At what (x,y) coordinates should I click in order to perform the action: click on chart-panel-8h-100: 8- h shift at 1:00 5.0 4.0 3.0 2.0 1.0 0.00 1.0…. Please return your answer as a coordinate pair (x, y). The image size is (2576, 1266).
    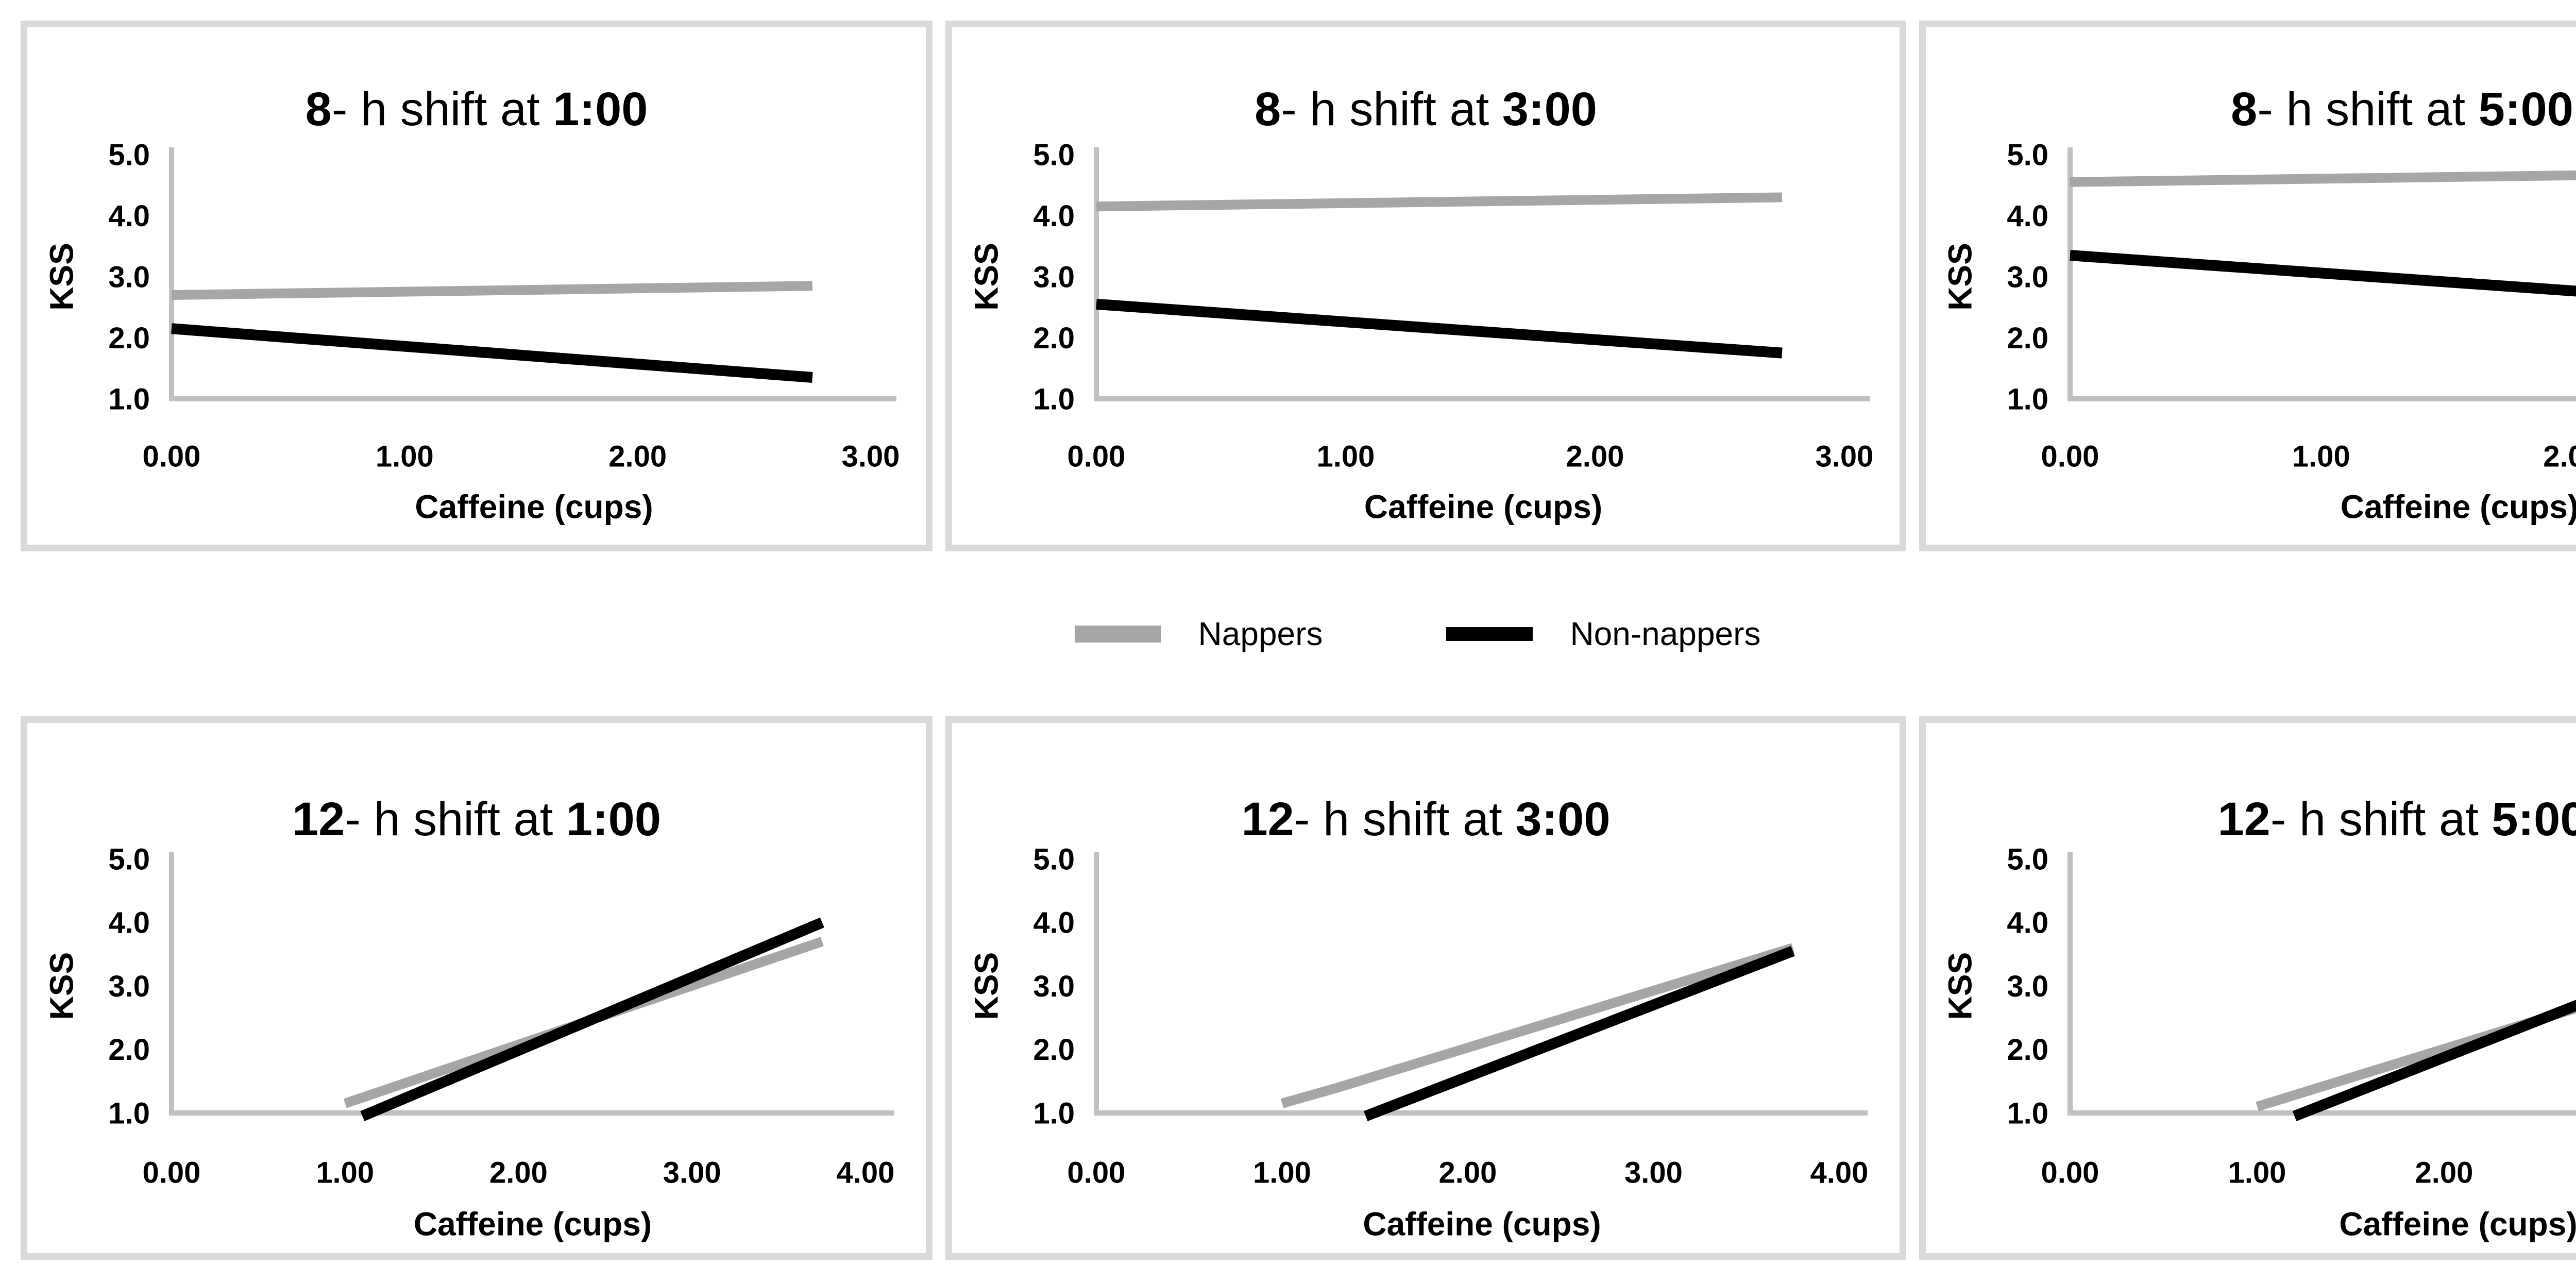
    Looking at the image, I should click on (477, 286).